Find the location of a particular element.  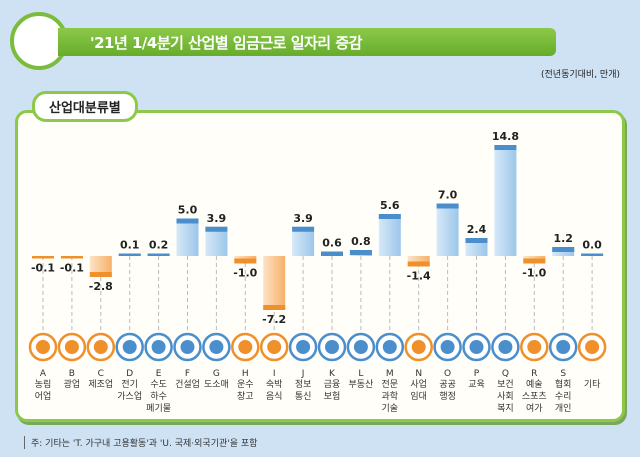

category-label: 통신 is located at coordinates (303, 396).